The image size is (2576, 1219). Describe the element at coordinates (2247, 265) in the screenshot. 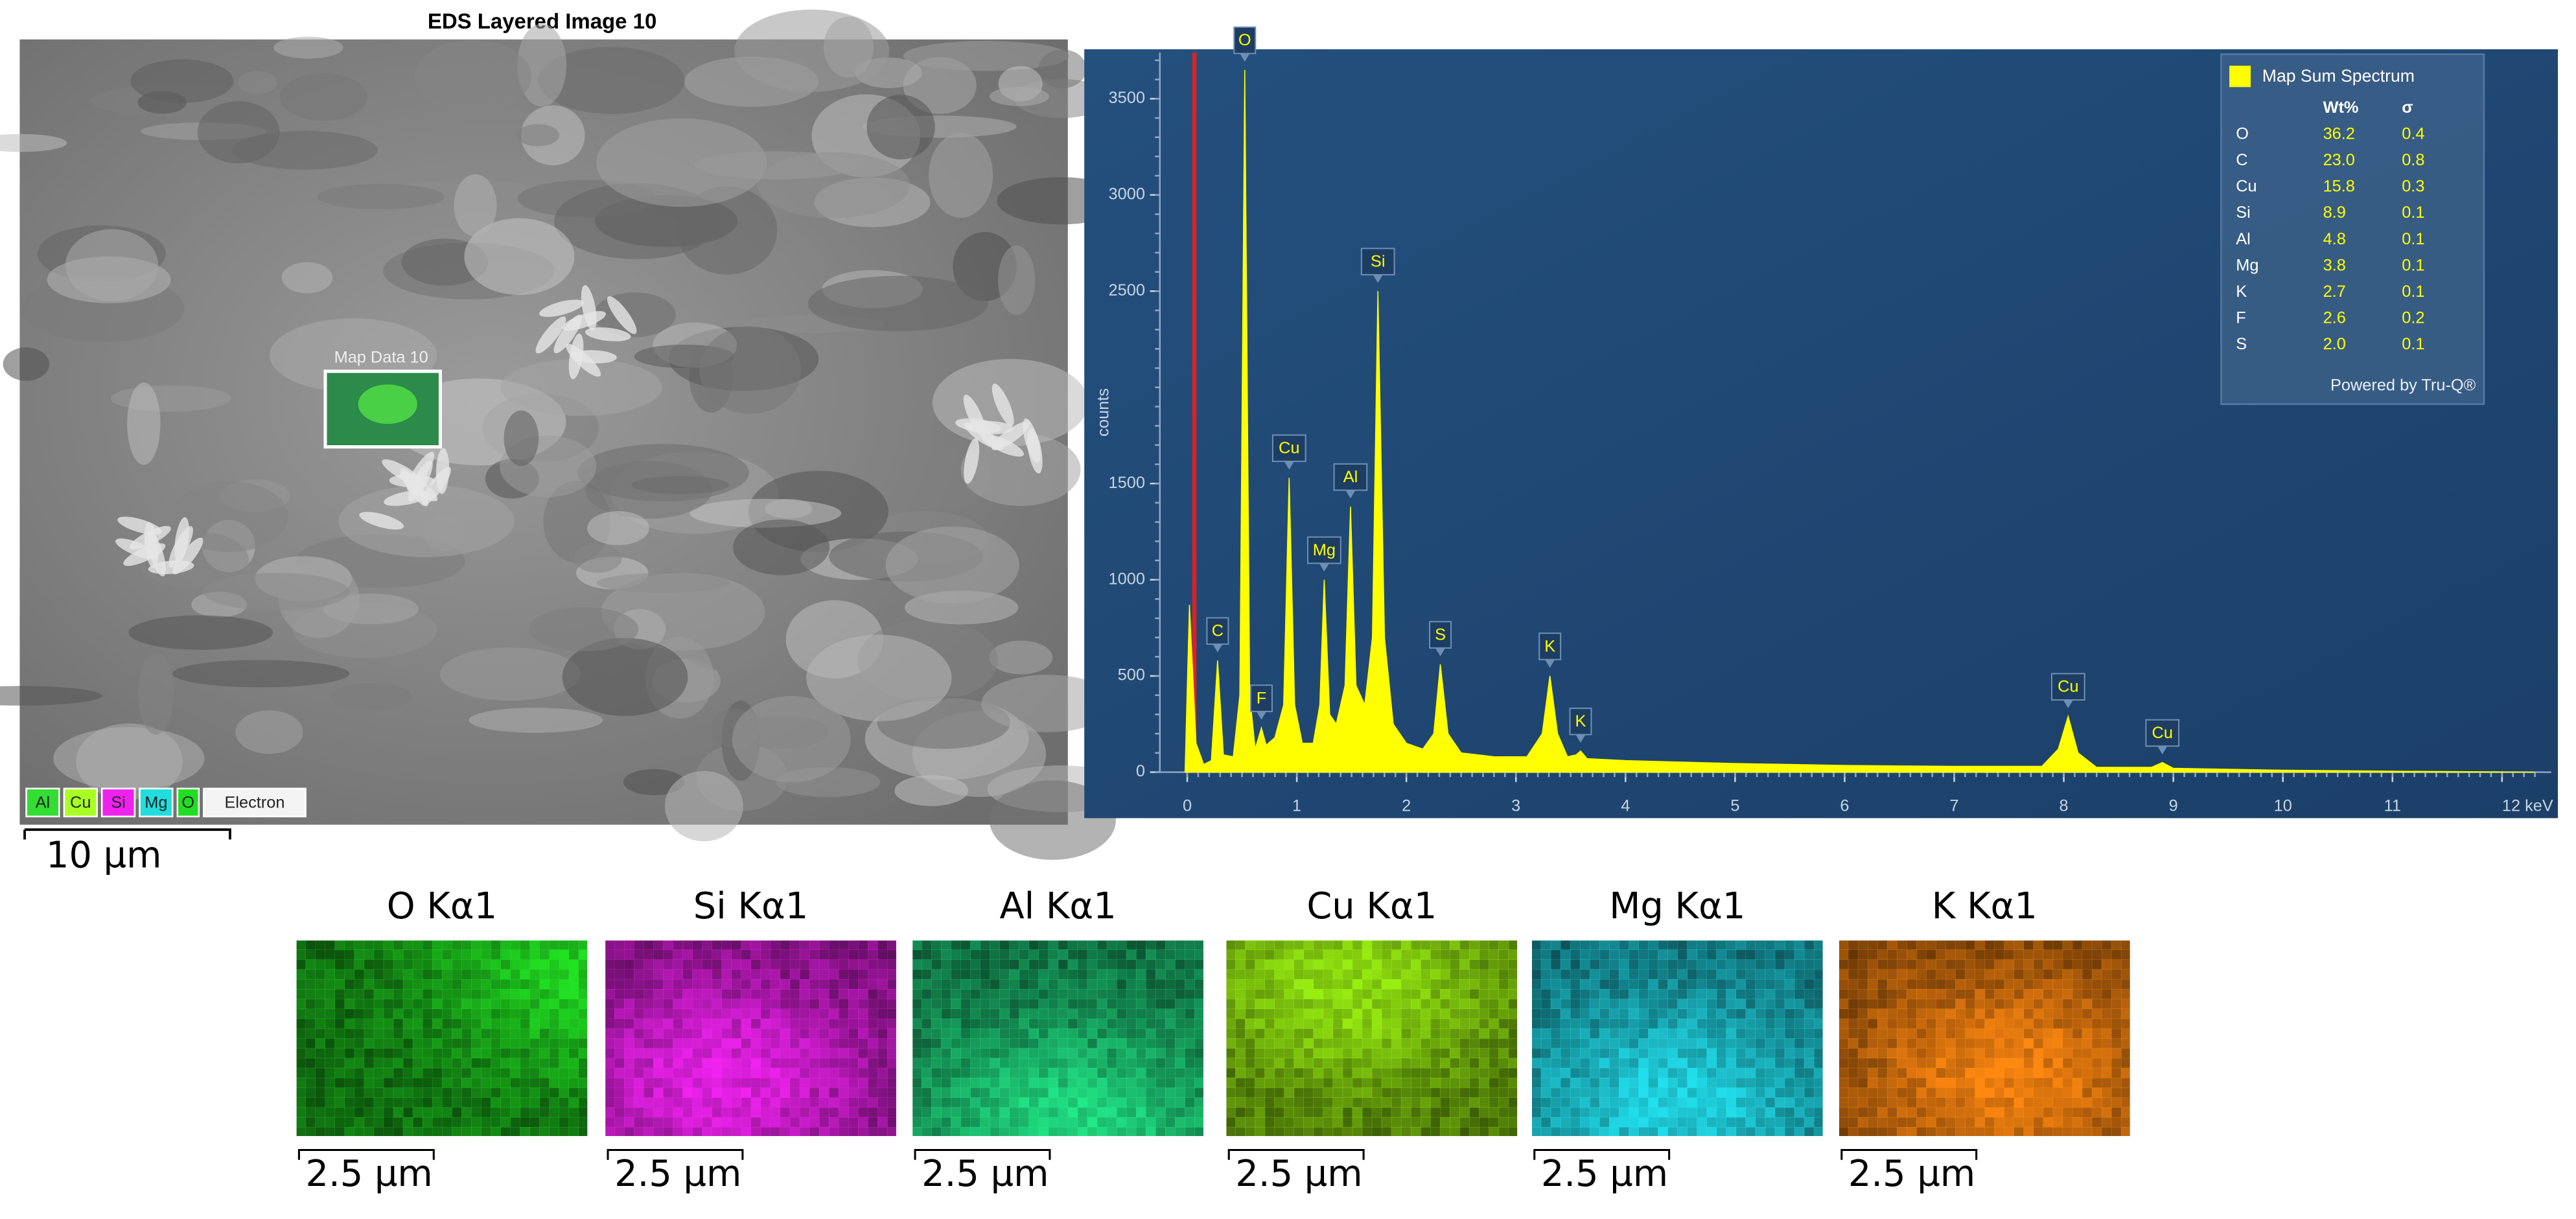

I see `table-element: Mg` at that location.